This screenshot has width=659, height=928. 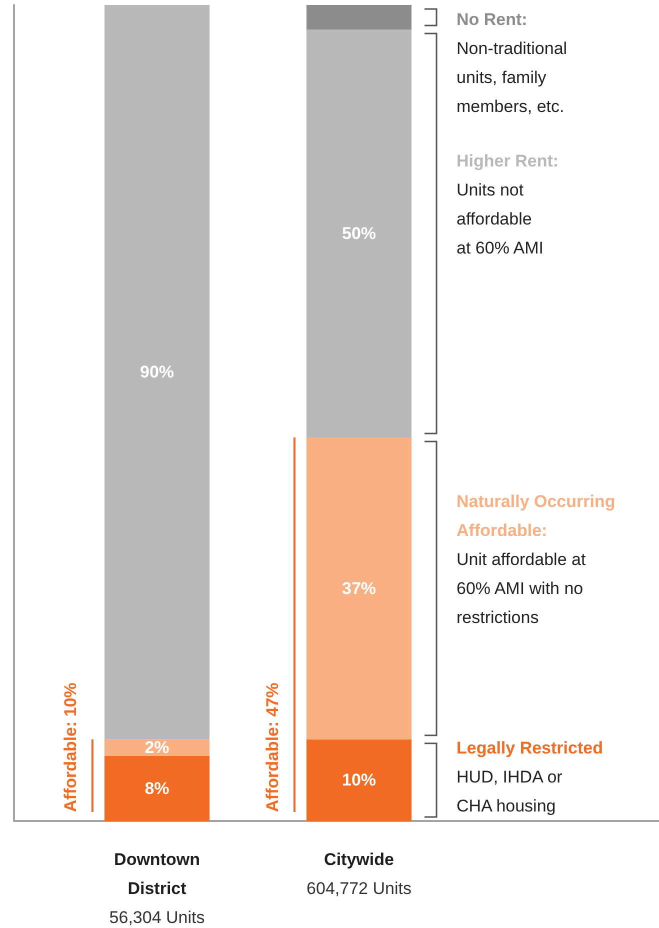 I want to click on annotation: Affordable: 47%, so click(x=272, y=747).